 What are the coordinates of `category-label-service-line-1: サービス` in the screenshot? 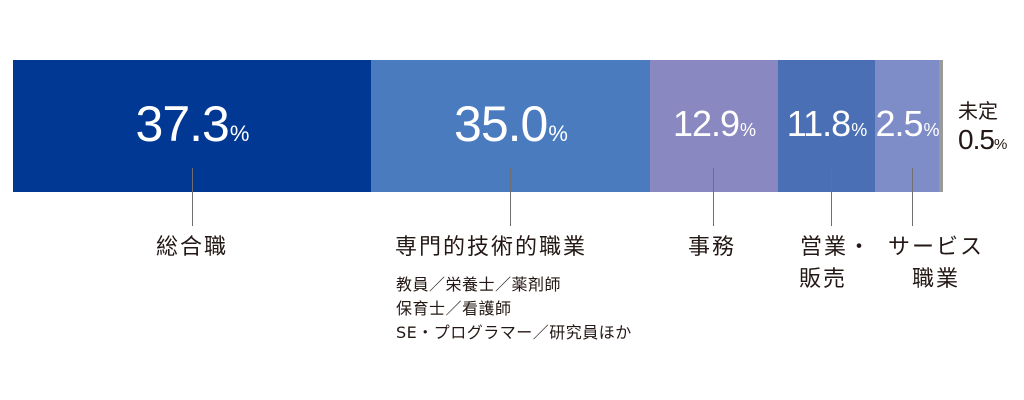 It's located at (935, 247).